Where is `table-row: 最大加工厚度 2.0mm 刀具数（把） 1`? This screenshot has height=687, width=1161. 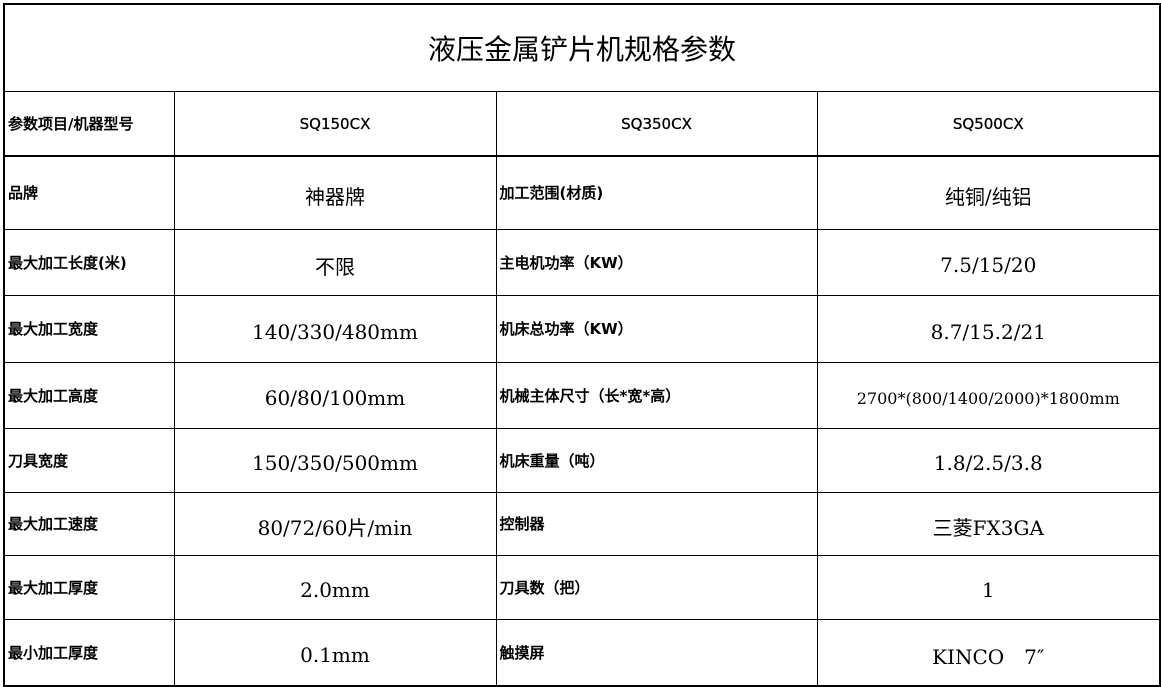 table-row: 最大加工厚度 2.0mm 刀具数（把） 1 is located at coordinates (582, 587).